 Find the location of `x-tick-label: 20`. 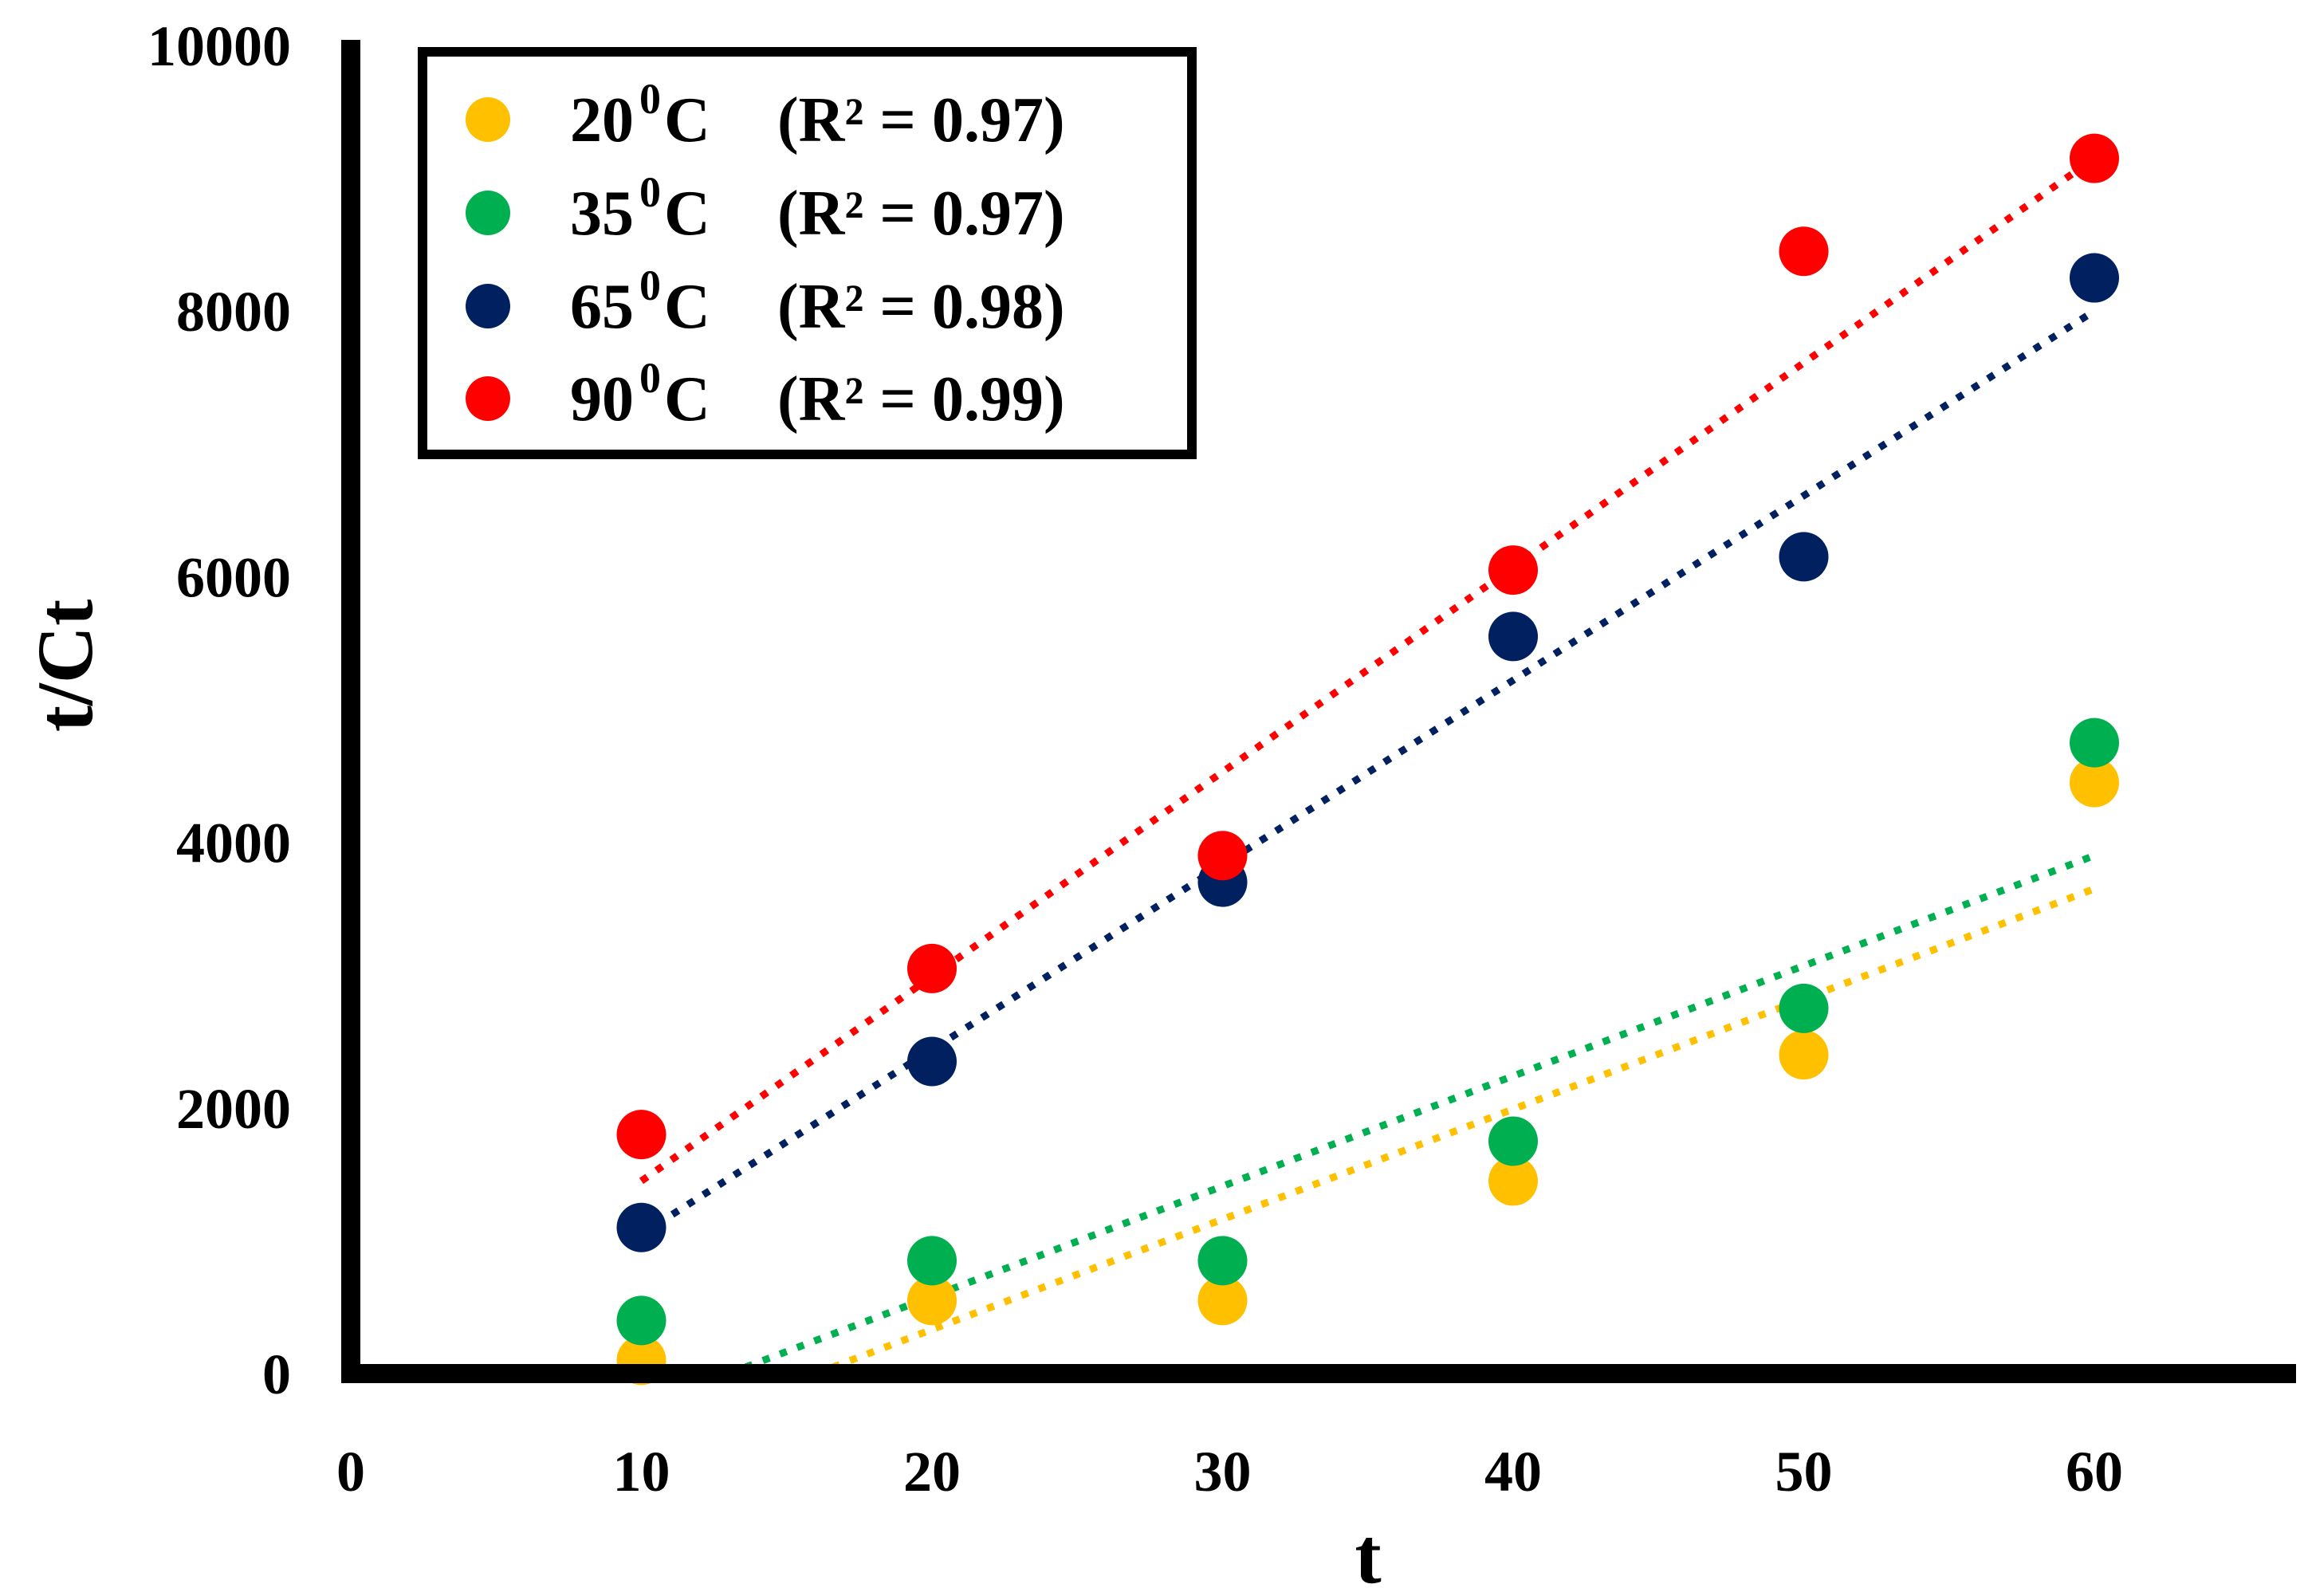

x-tick-label: 20 is located at coordinates (932, 1472).